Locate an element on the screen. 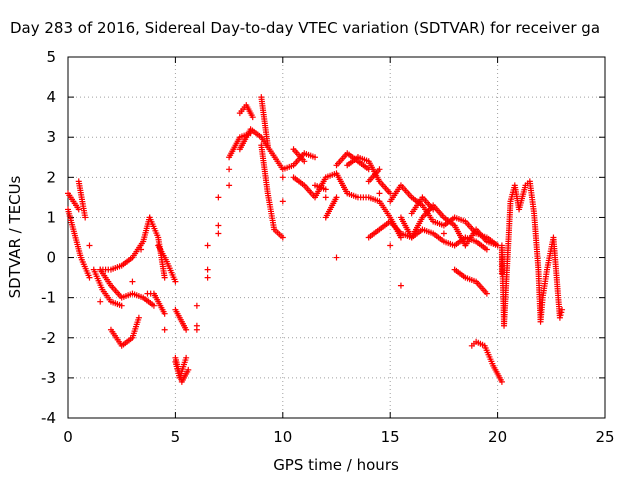 This screenshot has width=640, height=480. y-tick-label: -4 is located at coordinates (48, 418).